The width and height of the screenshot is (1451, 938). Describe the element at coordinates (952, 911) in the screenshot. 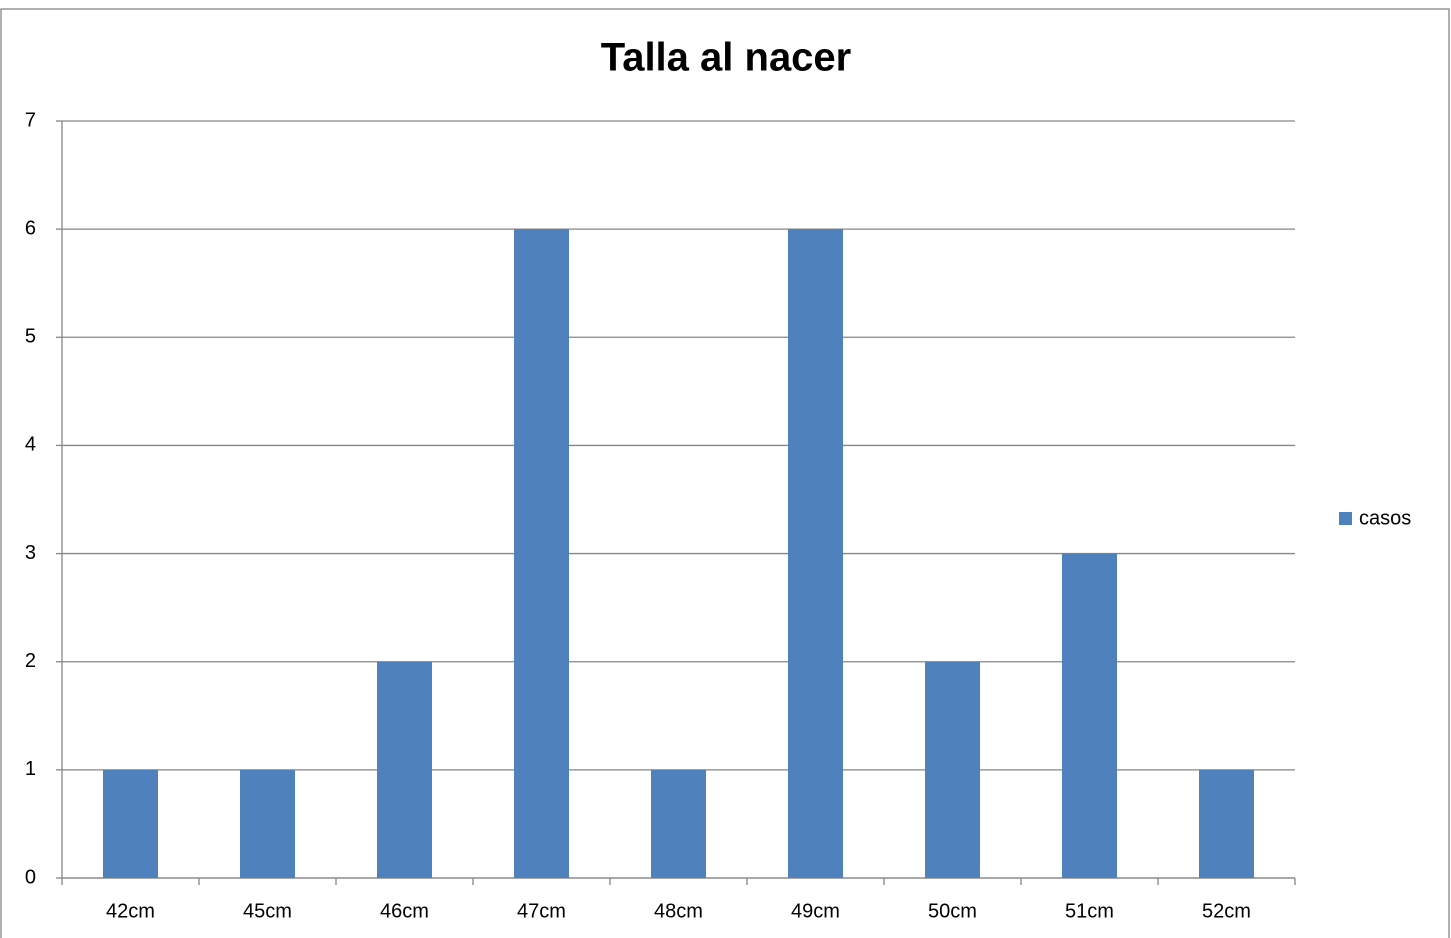

I see `x-tick-label: 50cm` at that location.